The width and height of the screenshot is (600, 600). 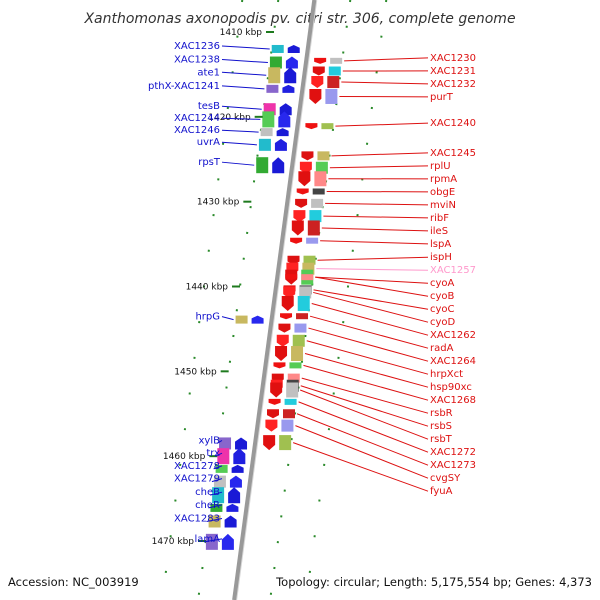 I want to click on forward-gene-label: cheB, so click(x=207, y=492).